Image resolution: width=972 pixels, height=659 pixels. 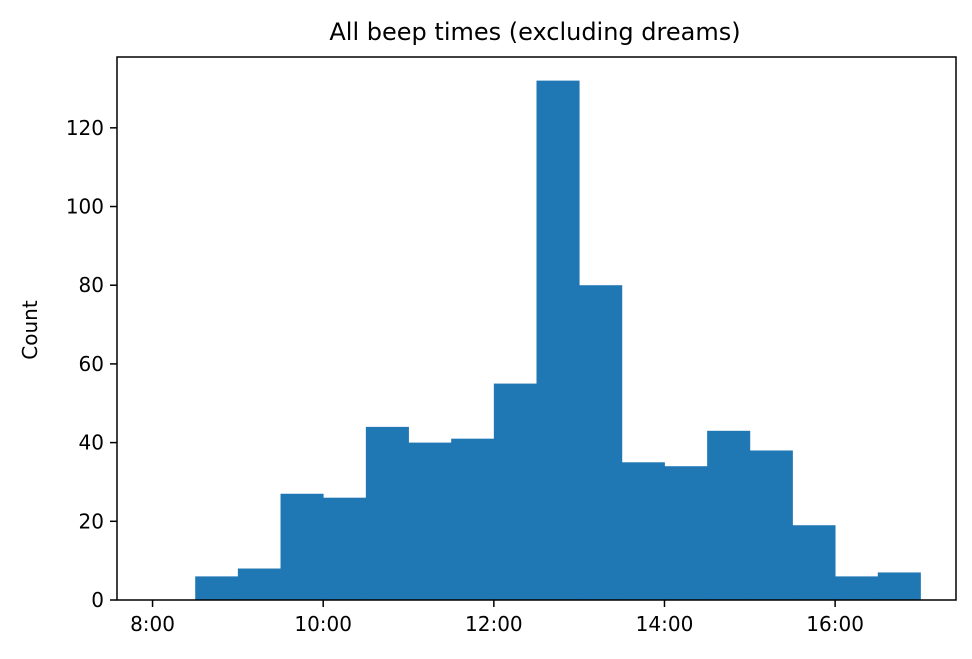 What do you see at coordinates (534, 32) in the screenshot?
I see `chart-title: All beep times (excluding dreams)` at bounding box center [534, 32].